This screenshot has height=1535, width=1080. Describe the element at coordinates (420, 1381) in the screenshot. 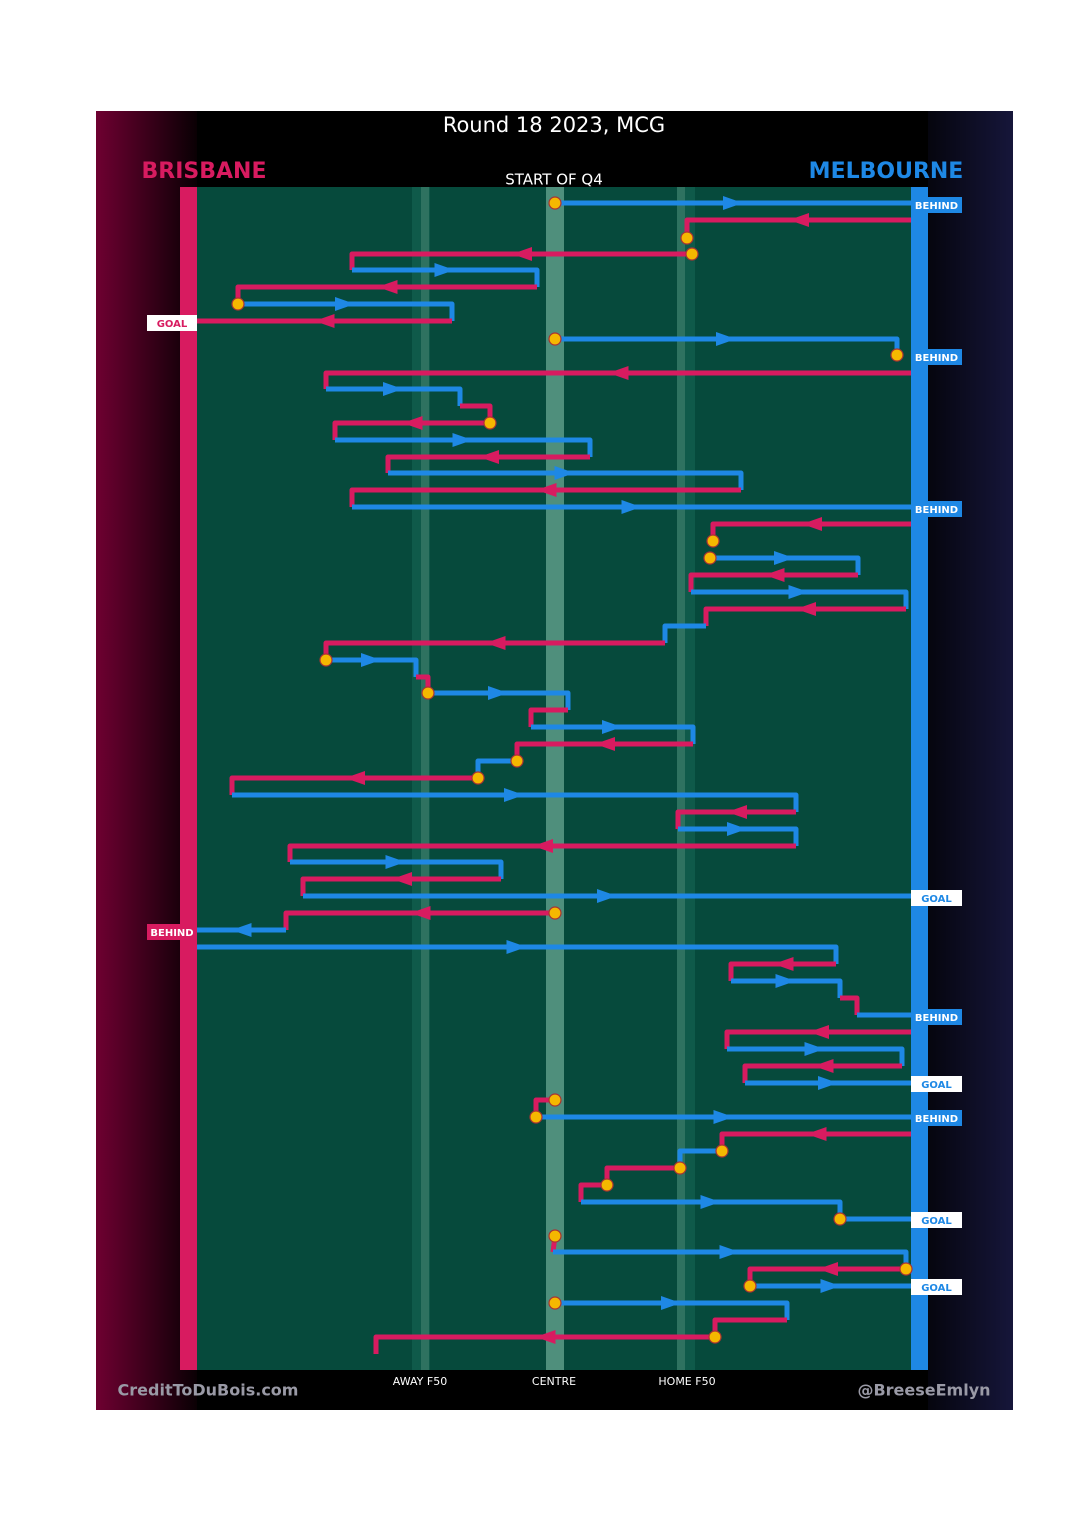

I see `zone-label: AWAY F50` at that location.